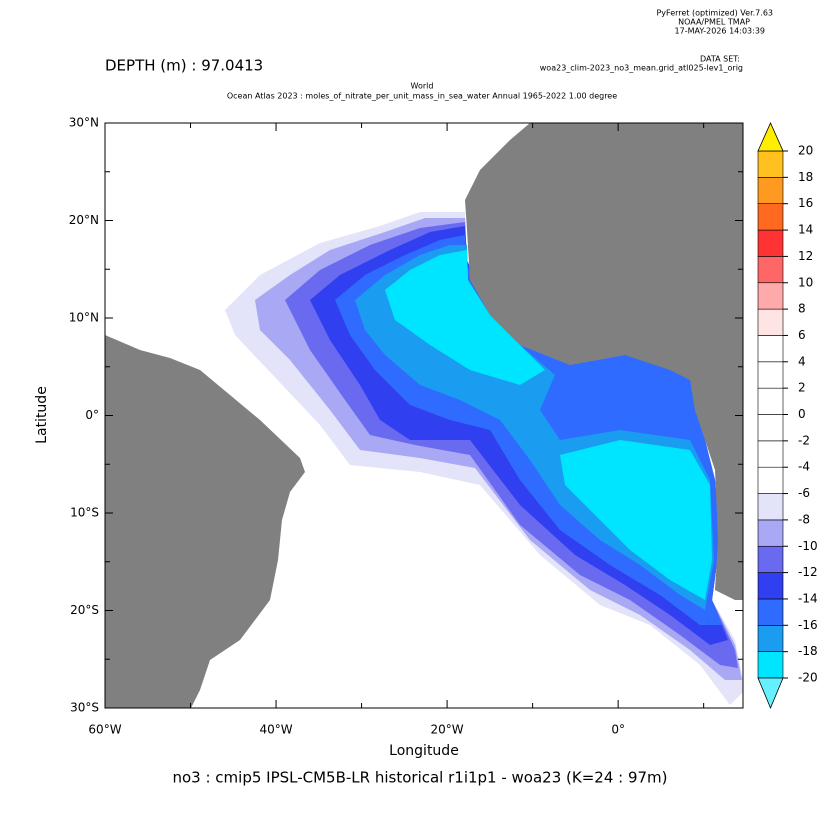  What do you see at coordinates (802, 309) in the screenshot?
I see `colorbar-label: 8` at bounding box center [802, 309].